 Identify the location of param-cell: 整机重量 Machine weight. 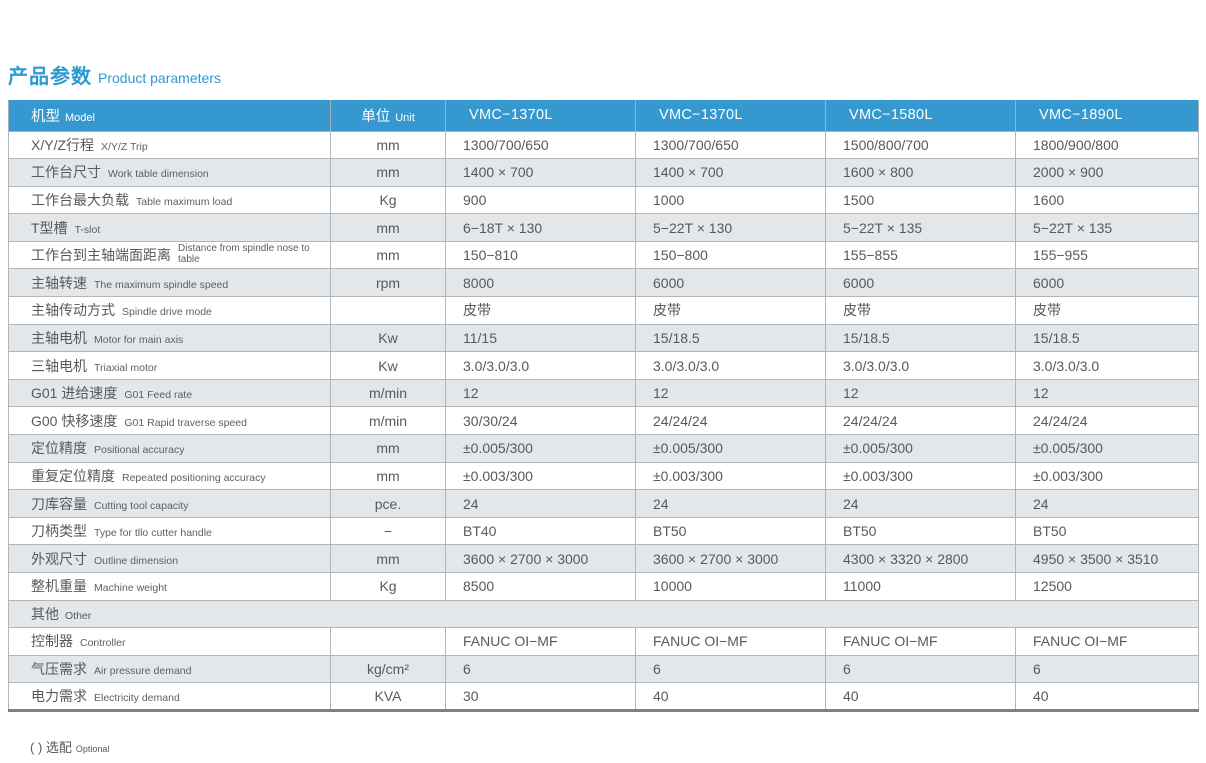
(169, 586).